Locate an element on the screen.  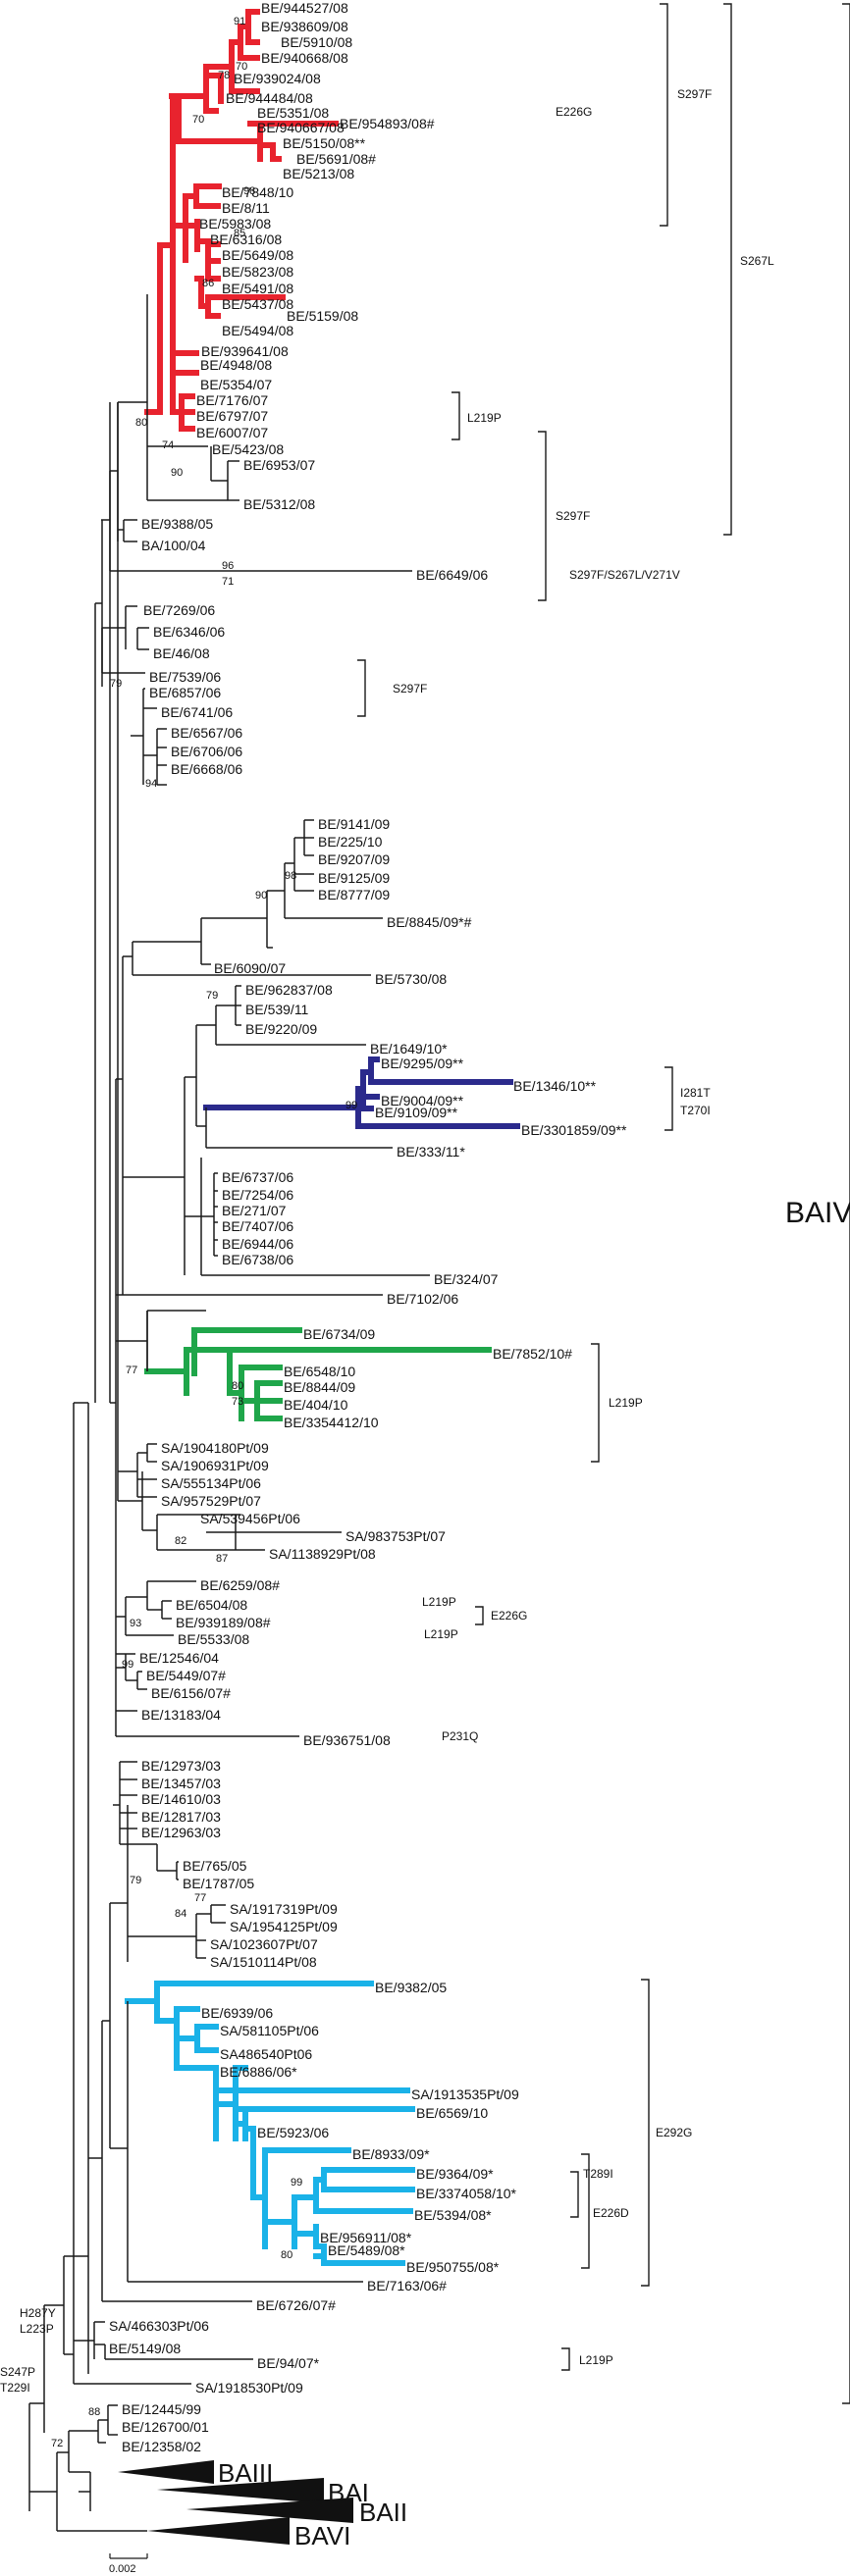
bracket-e292g is located at coordinates (645, 2133).